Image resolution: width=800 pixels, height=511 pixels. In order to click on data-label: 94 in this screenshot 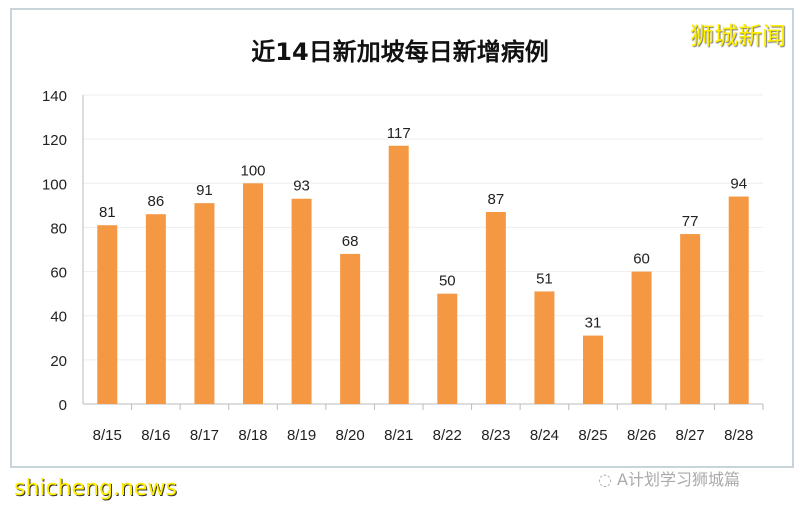, I will do `click(738, 184)`.